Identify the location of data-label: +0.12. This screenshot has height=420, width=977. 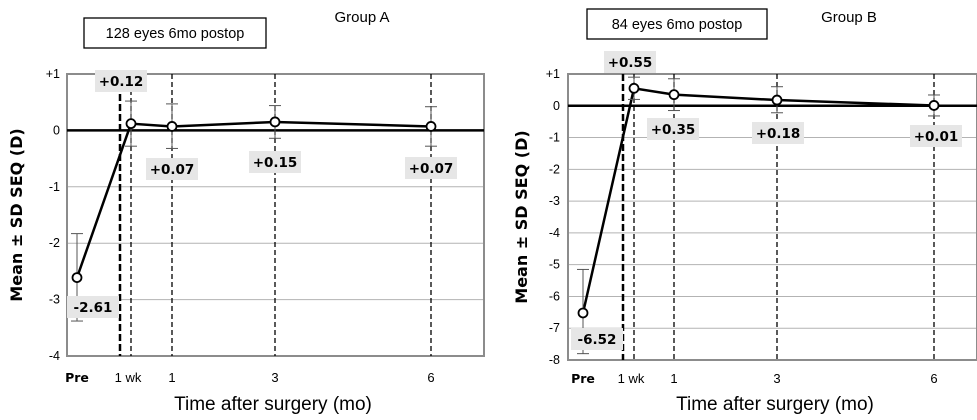
(121, 82).